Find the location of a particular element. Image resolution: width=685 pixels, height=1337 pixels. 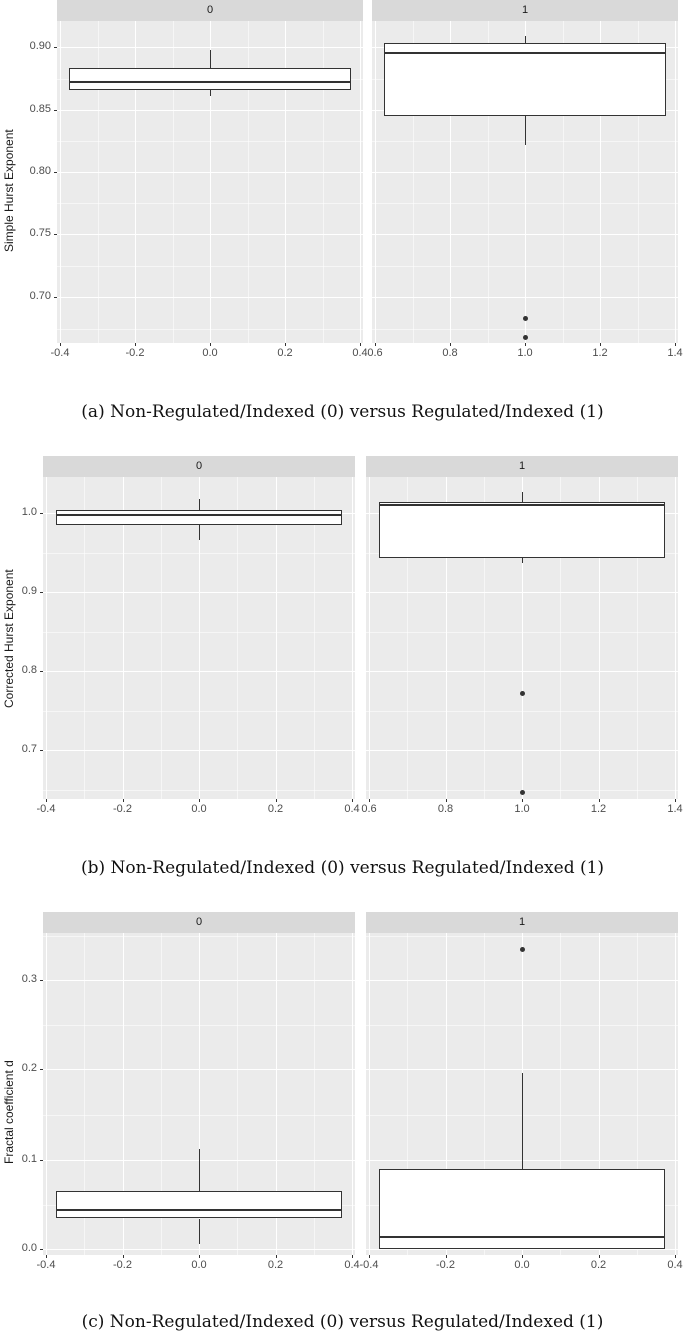

x-tick-label: 0.2 is located at coordinates (275, 1265).